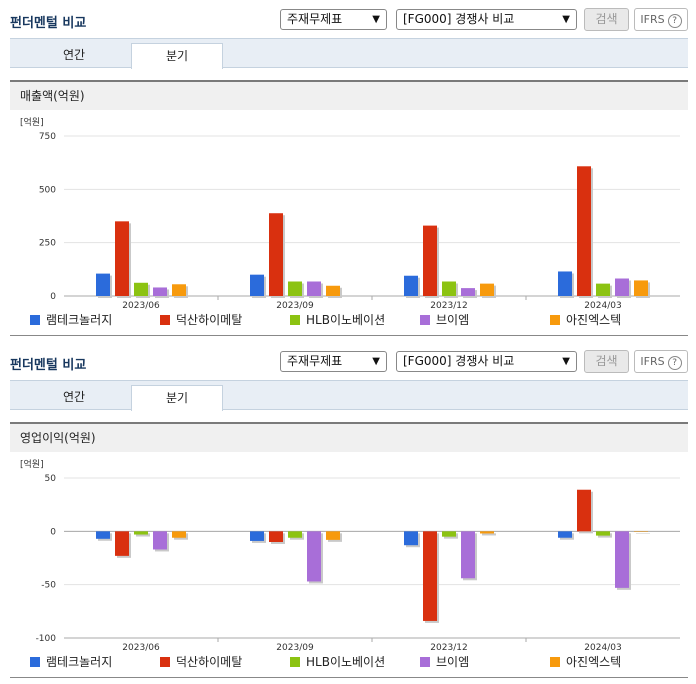  I want to click on ifrs-label: IFRS, so click(652, 361).